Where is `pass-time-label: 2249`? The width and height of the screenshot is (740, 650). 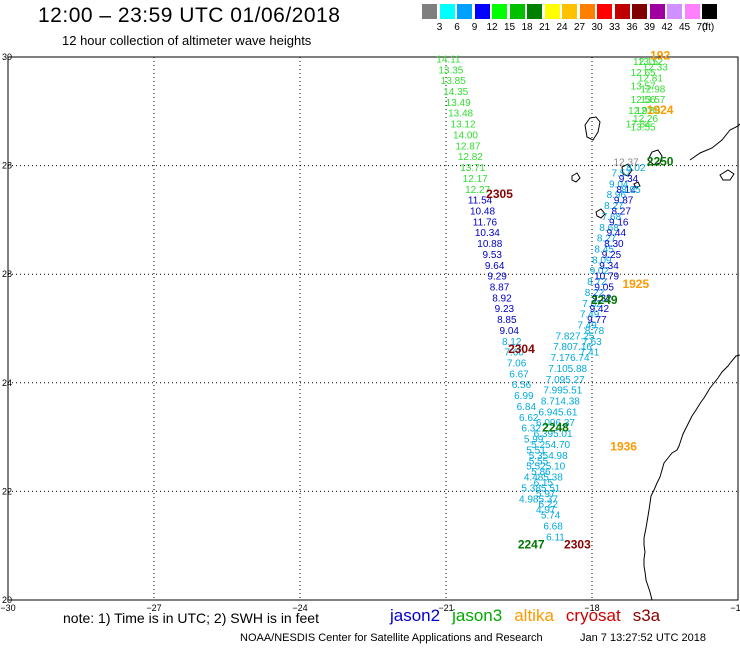 pass-time-label: 2249 is located at coordinates (604, 300).